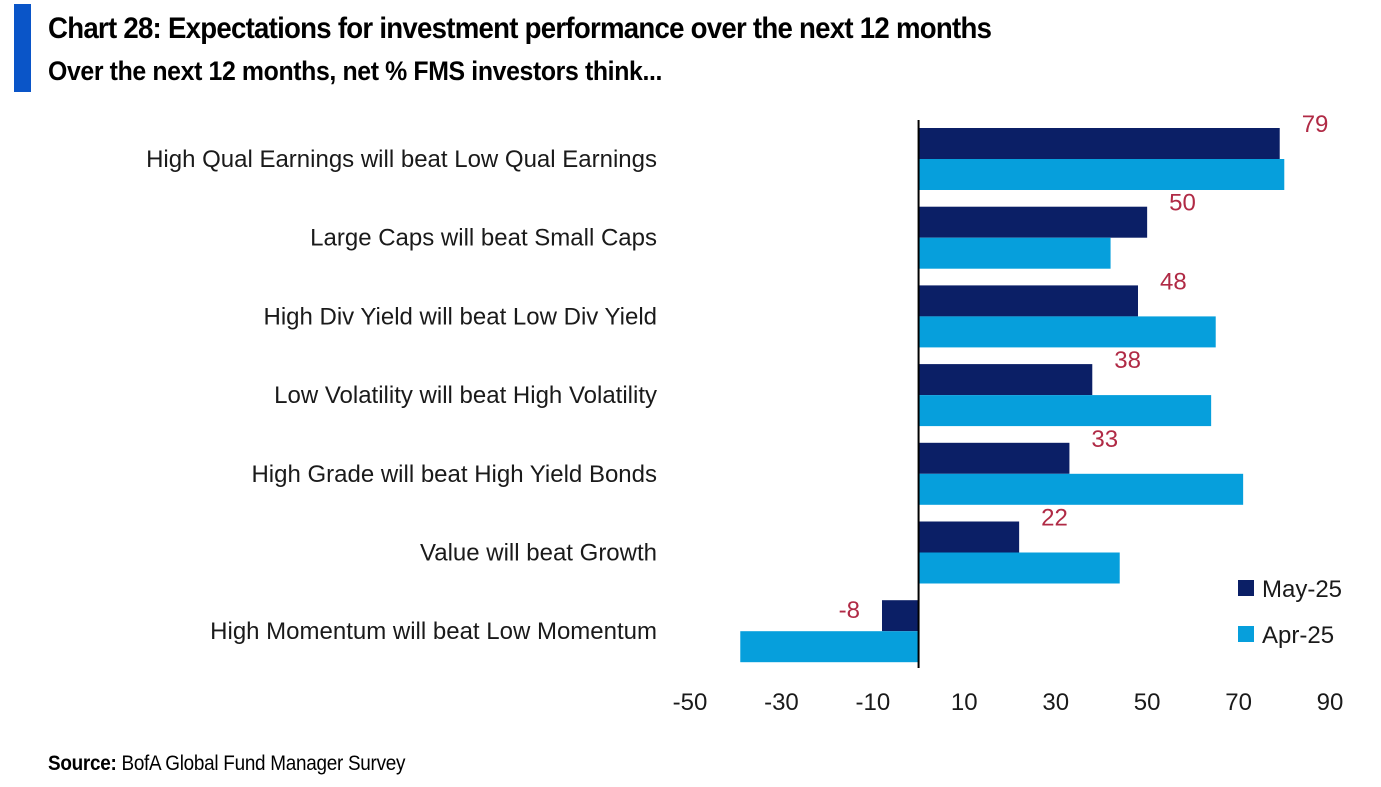 The height and width of the screenshot is (787, 1381). I want to click on x-tick-label: 90, so click(1330, 702).